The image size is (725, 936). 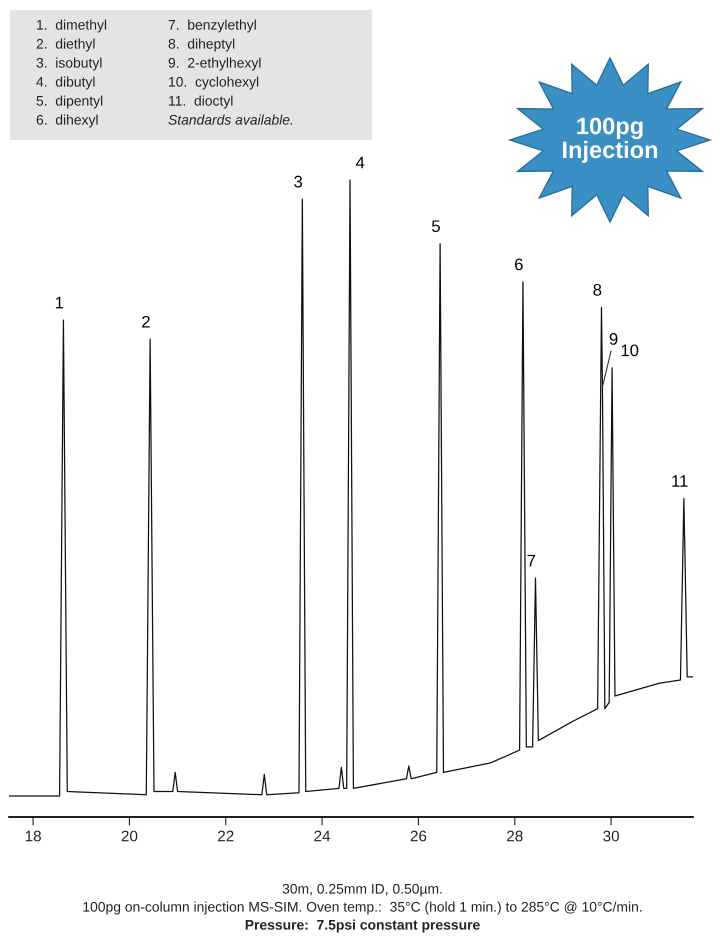 What do you see at coordinates (322, 836) in the screenshot?
I see `x-tick-label: 24` at bounding box center [322, 836].